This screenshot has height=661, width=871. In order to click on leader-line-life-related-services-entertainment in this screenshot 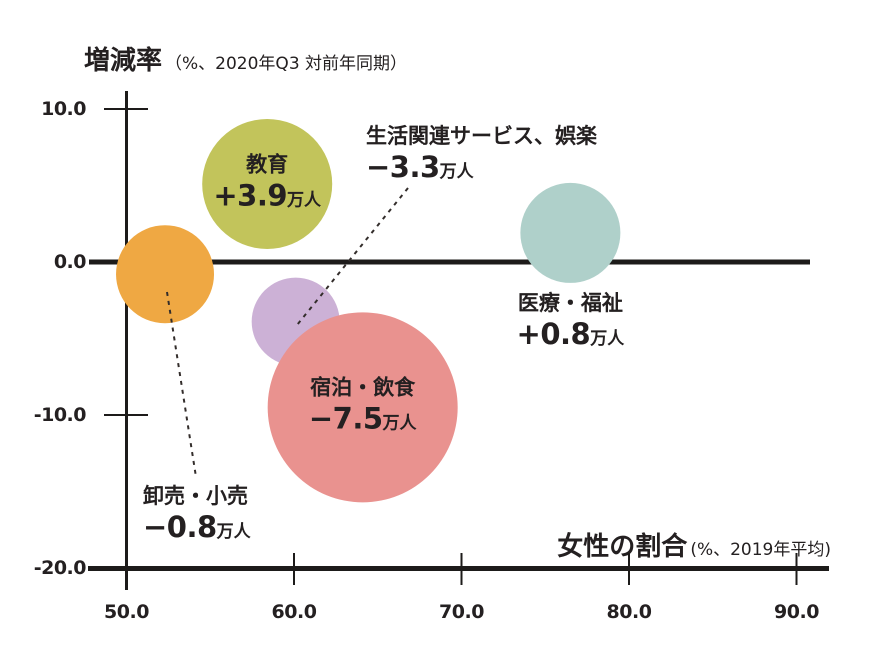, I will do `click(352, 256)`.